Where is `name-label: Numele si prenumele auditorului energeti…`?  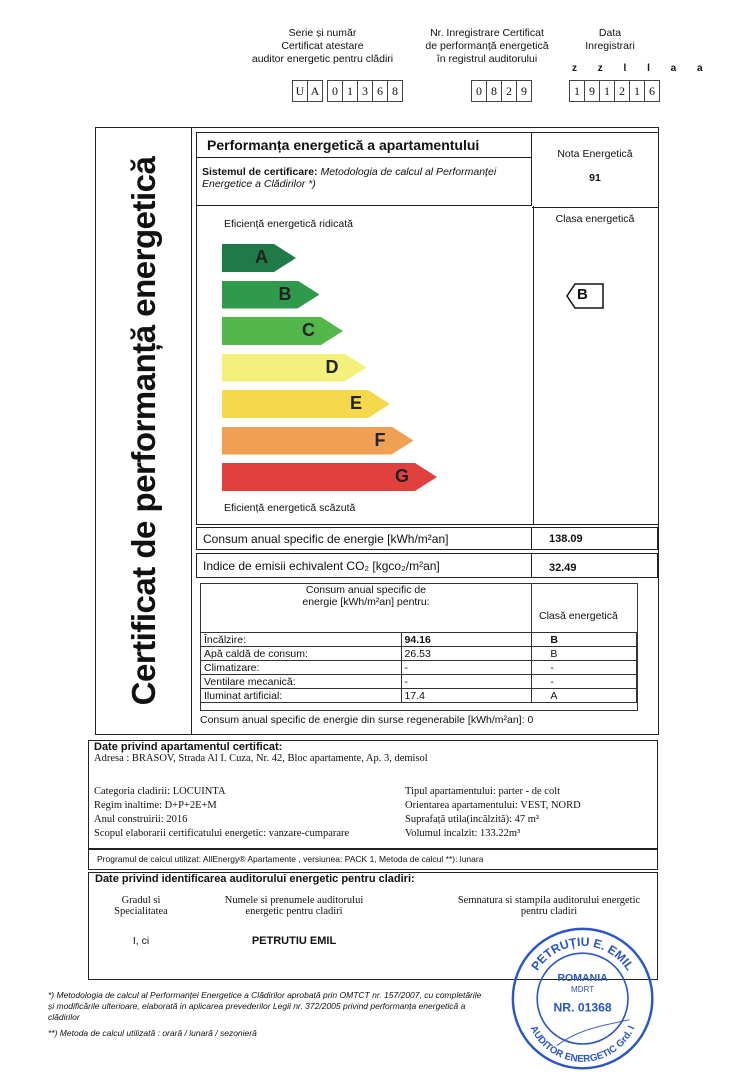
name-label: Numele si prenumele auditorului energeti… is located at coordinates (294, 906).